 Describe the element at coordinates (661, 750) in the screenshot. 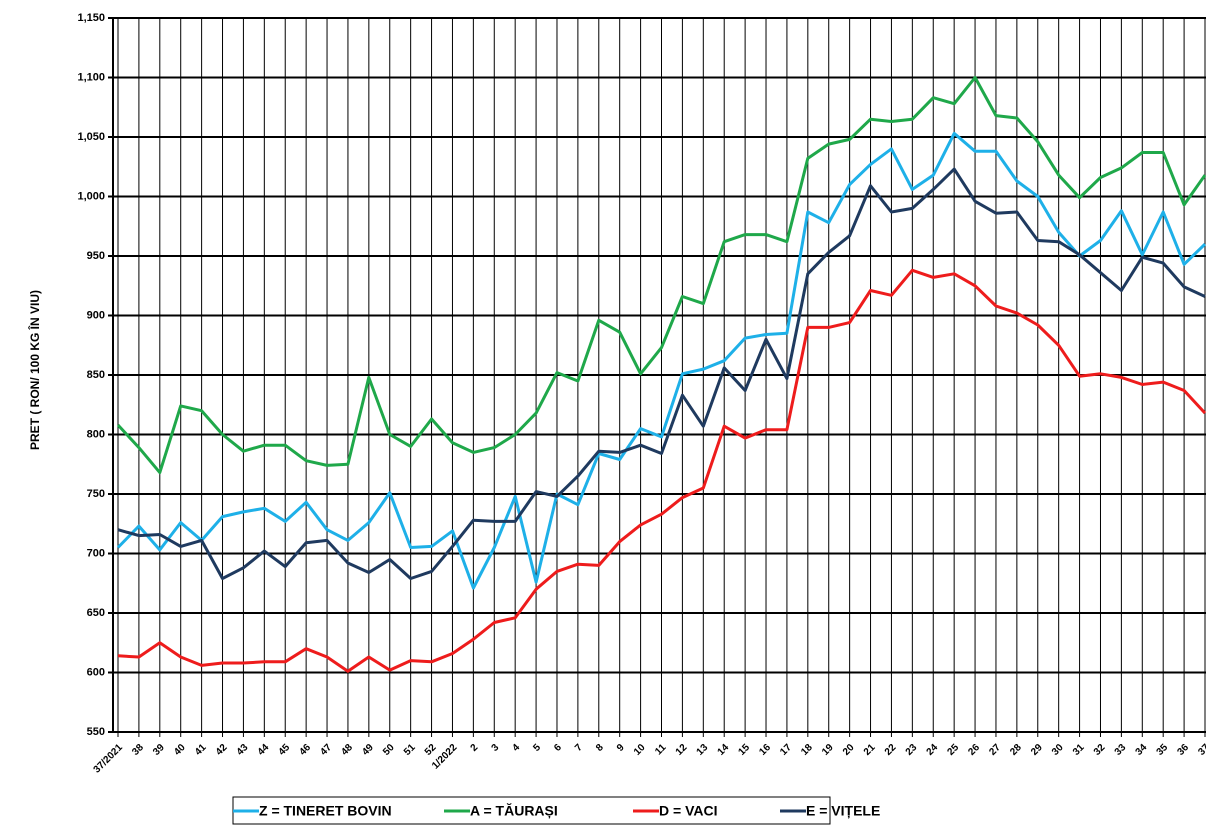

I see `x-tick-label: 11` at that location.